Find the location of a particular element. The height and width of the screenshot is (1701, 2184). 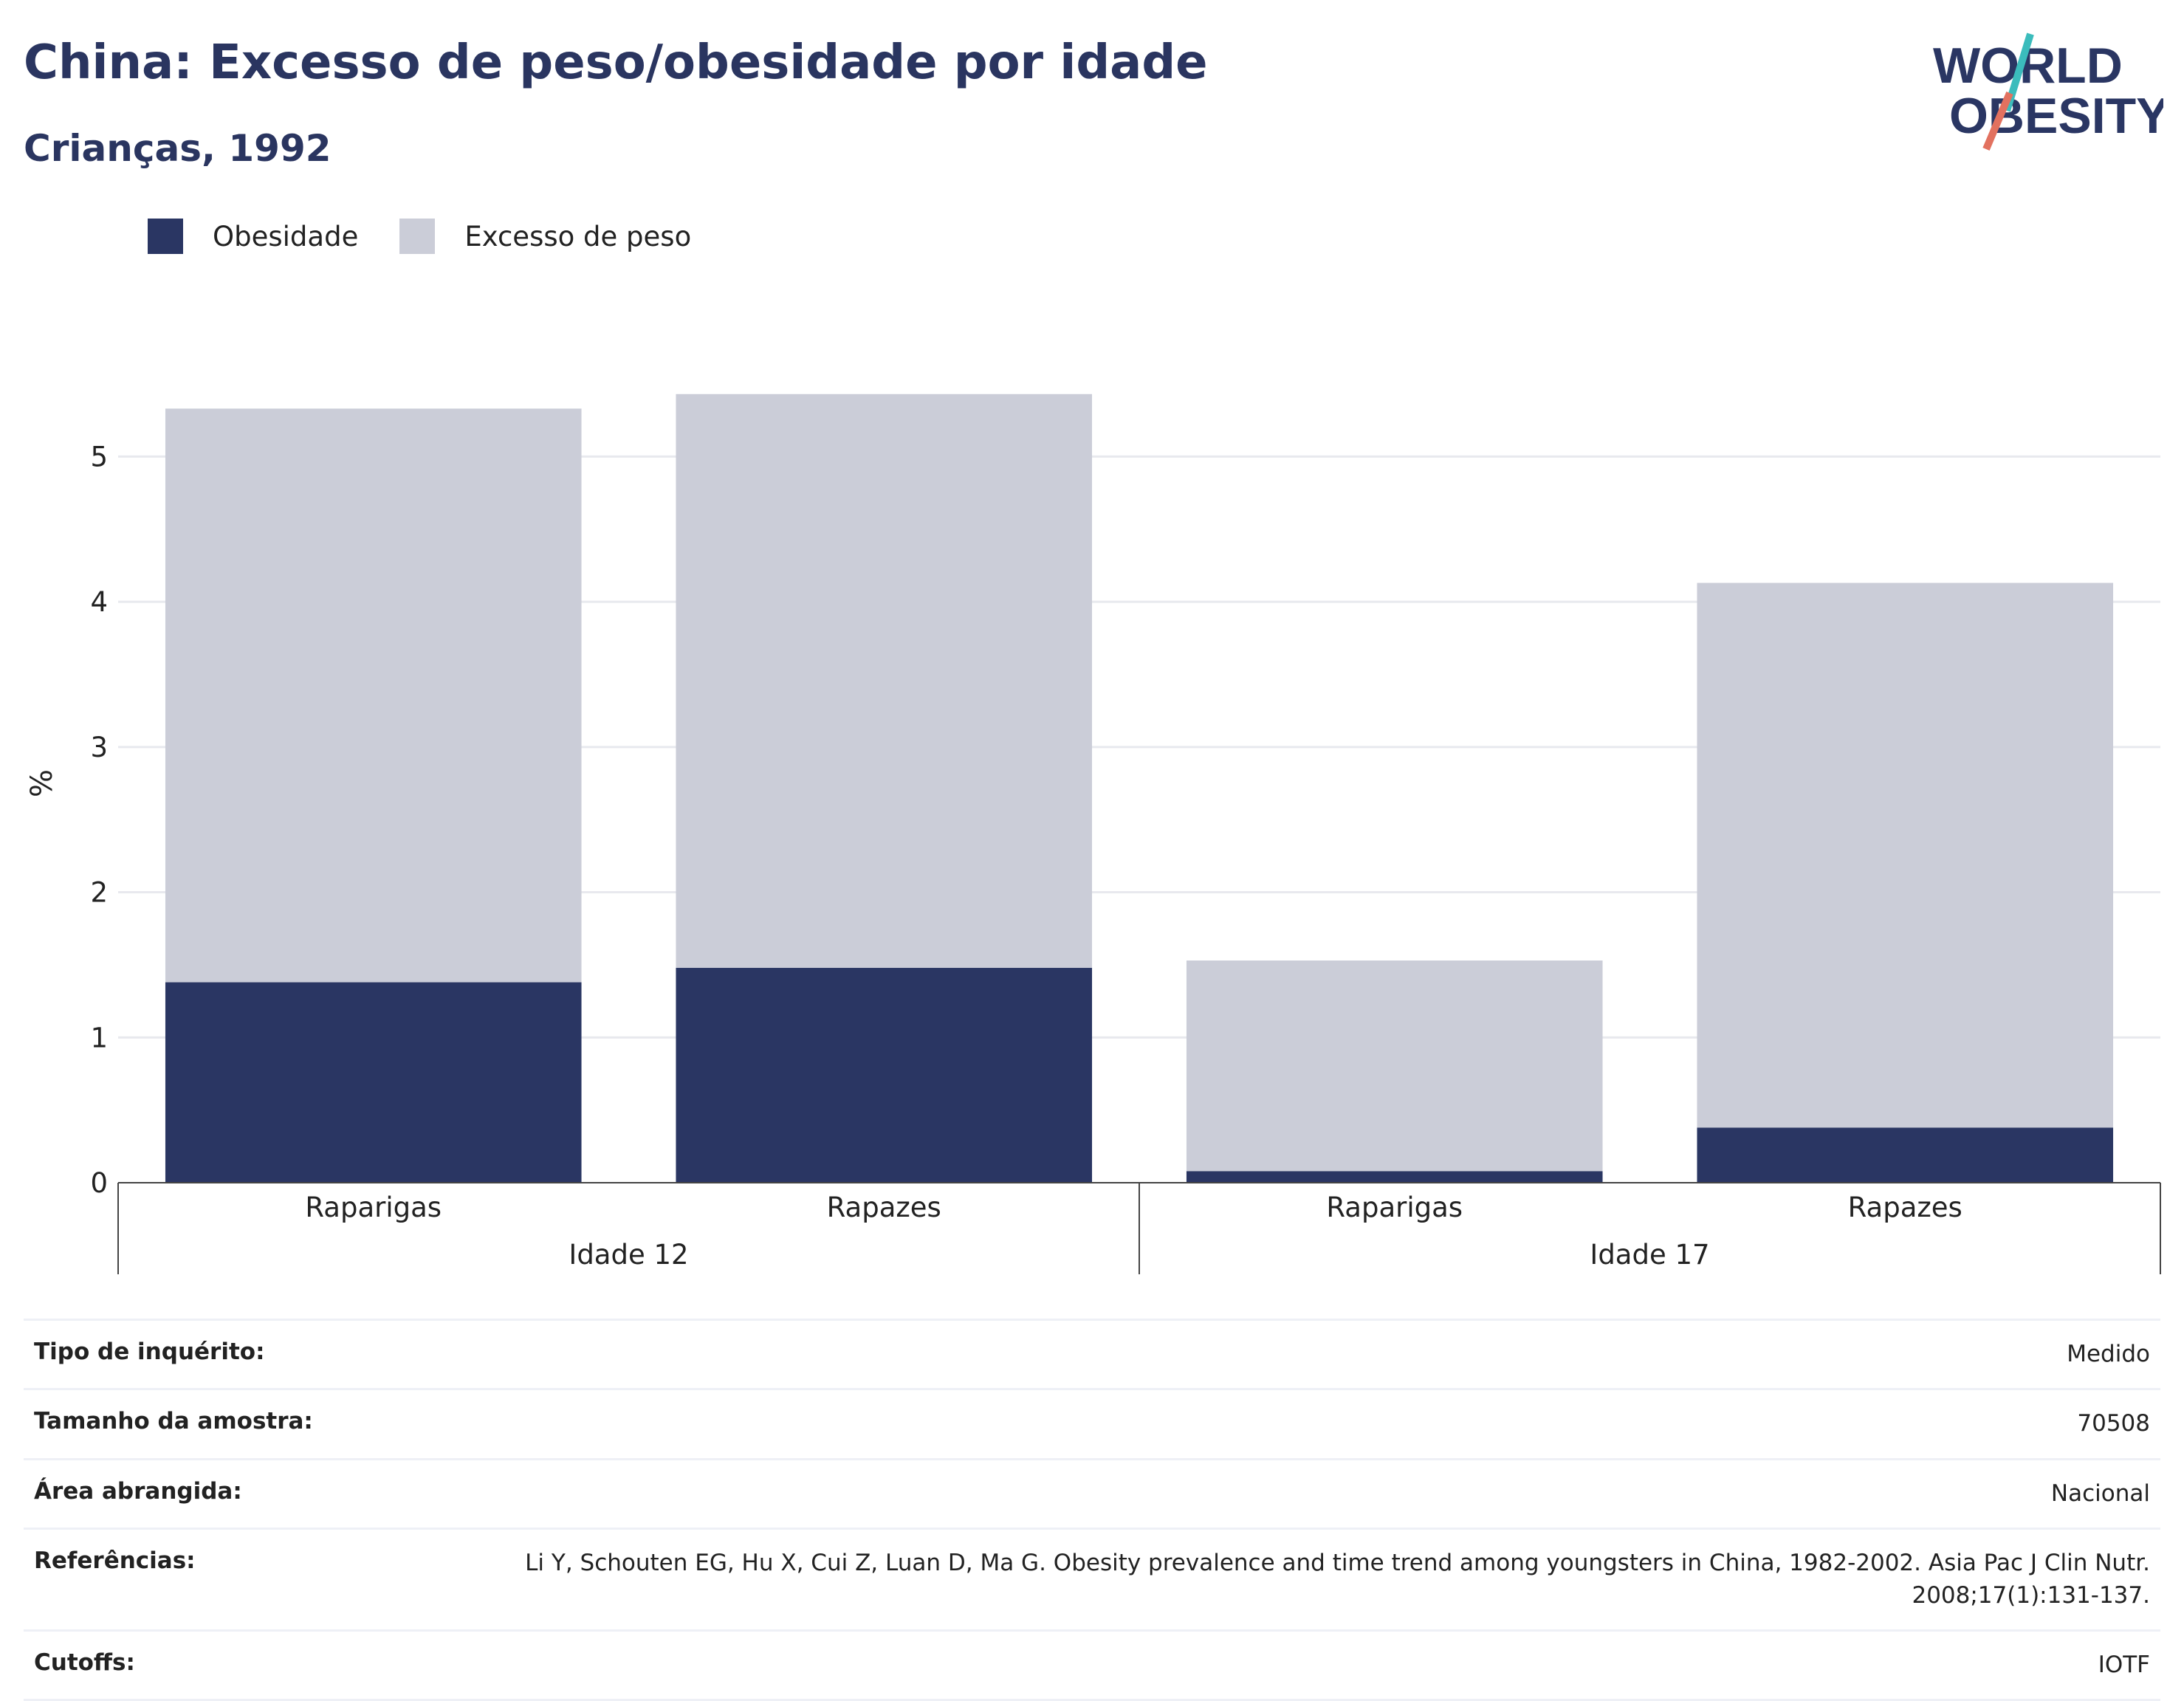

legend: Obesidade Excesso de peso is located at coordinates (440, 236).